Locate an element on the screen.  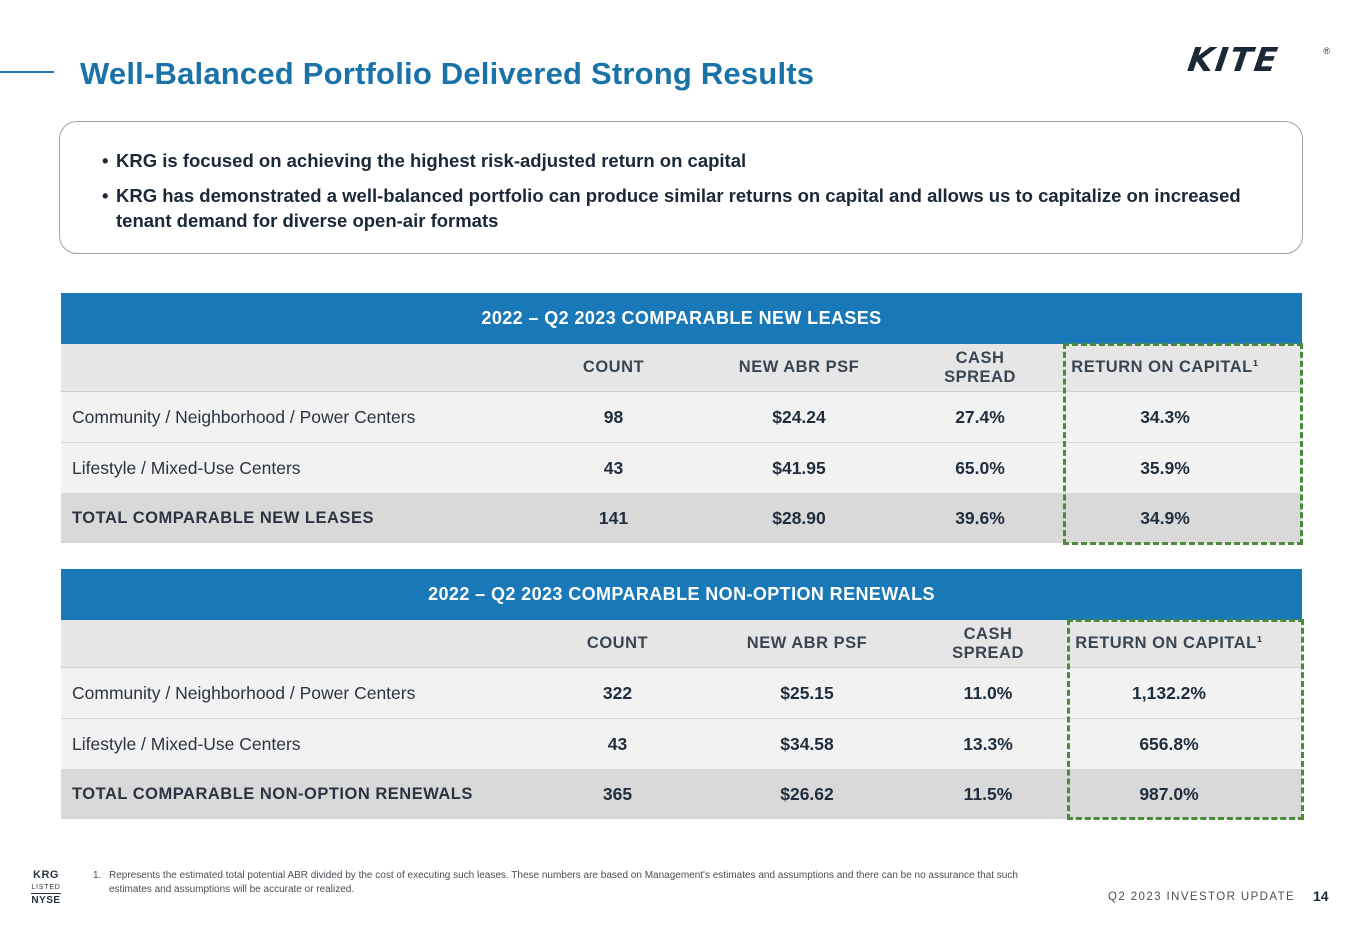
count-value: 98 is located at coordinates (613, 416).